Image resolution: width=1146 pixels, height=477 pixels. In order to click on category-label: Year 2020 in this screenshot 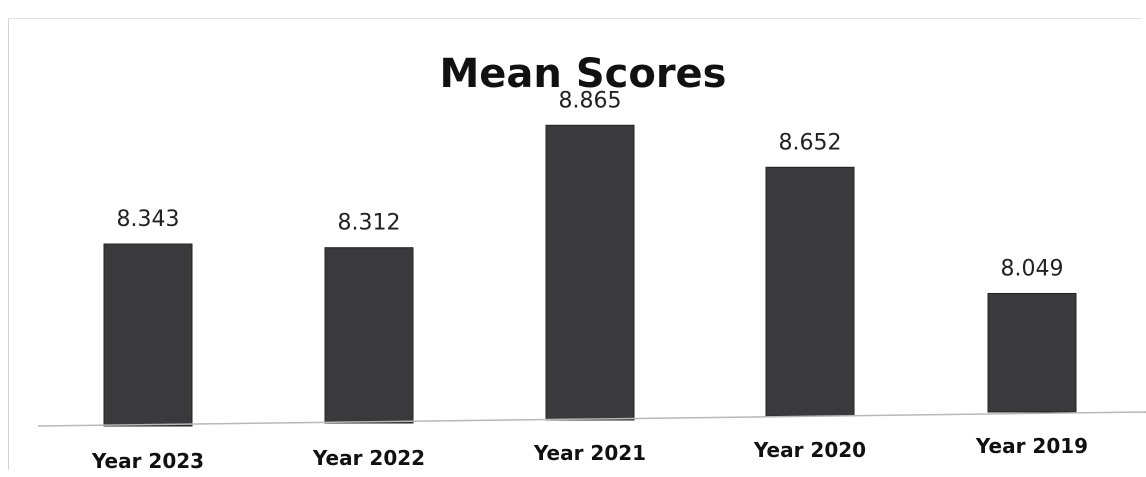, I will do `click(809, 450)`.